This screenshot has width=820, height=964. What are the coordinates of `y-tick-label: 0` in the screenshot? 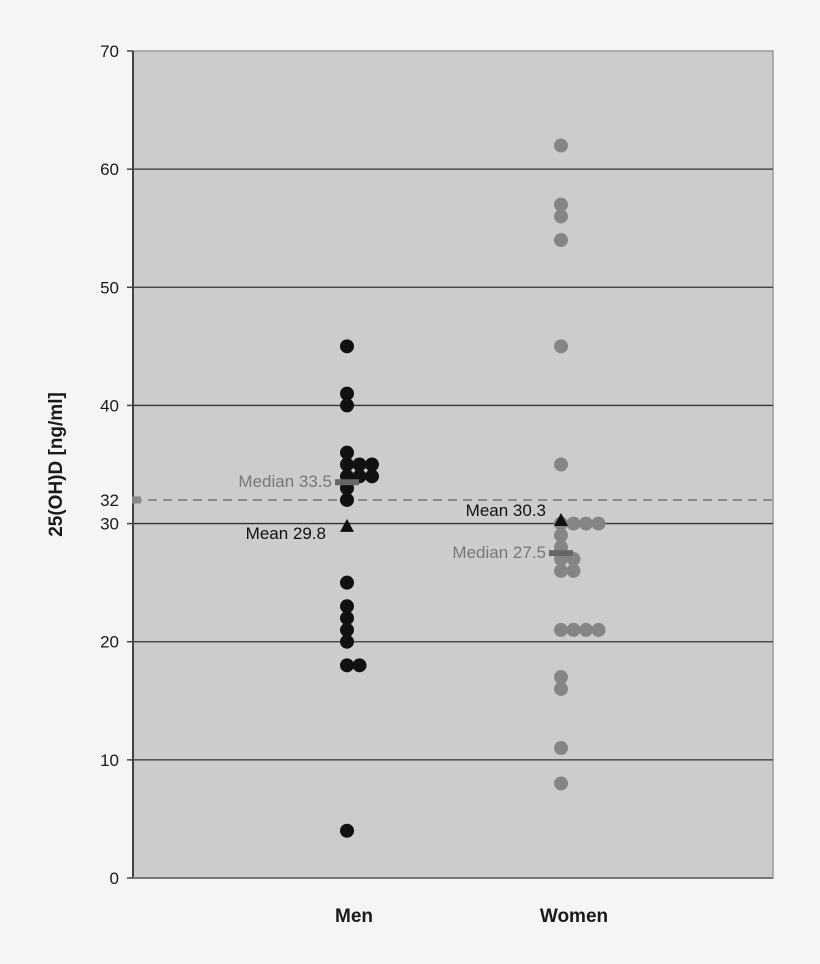 It's located at (114, 878).